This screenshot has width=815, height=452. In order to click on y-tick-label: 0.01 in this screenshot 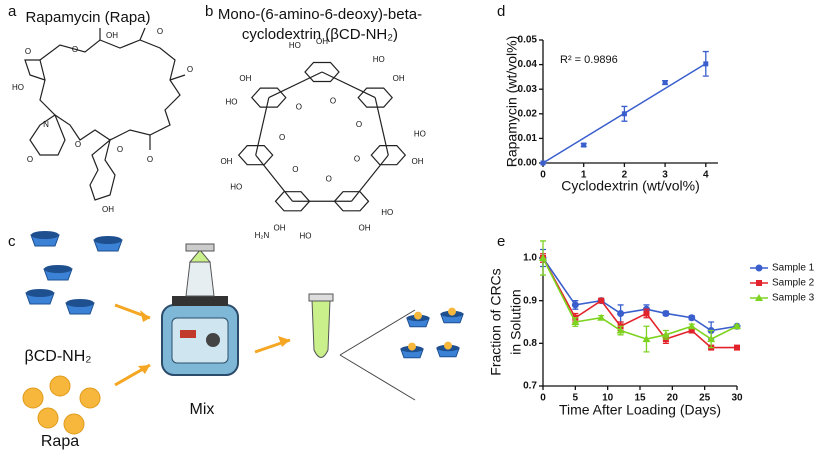, I will do `click(528, 138)`.